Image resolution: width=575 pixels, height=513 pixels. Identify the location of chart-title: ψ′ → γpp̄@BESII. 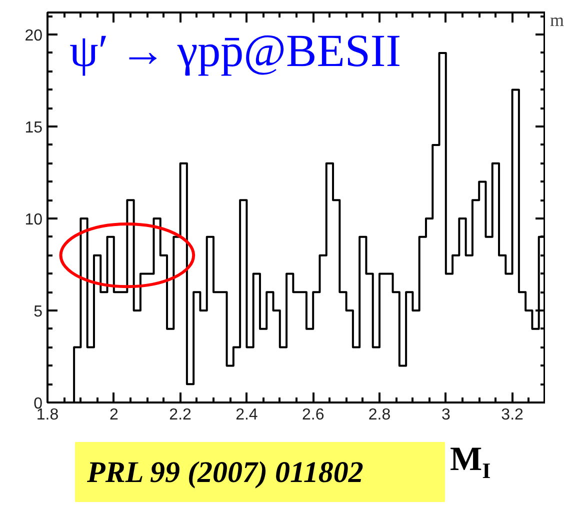
(236, 50).